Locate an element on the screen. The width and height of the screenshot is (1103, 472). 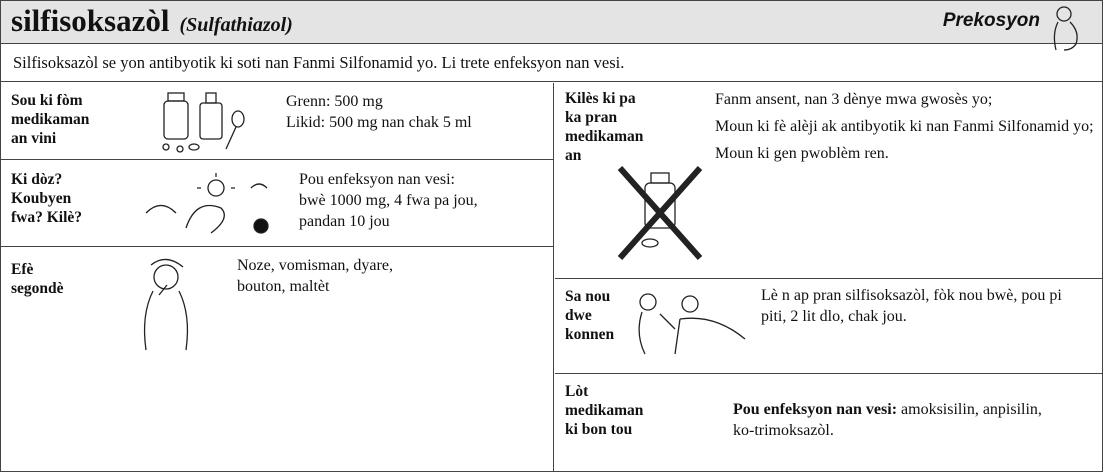
care-icon is located at coordinates (692, 324).